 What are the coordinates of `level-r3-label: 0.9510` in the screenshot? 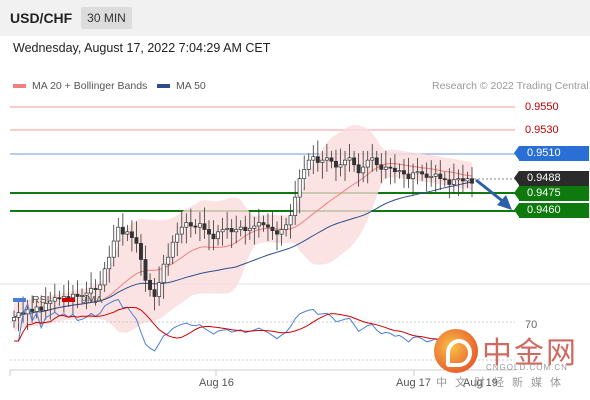 It's located at (544, 153).